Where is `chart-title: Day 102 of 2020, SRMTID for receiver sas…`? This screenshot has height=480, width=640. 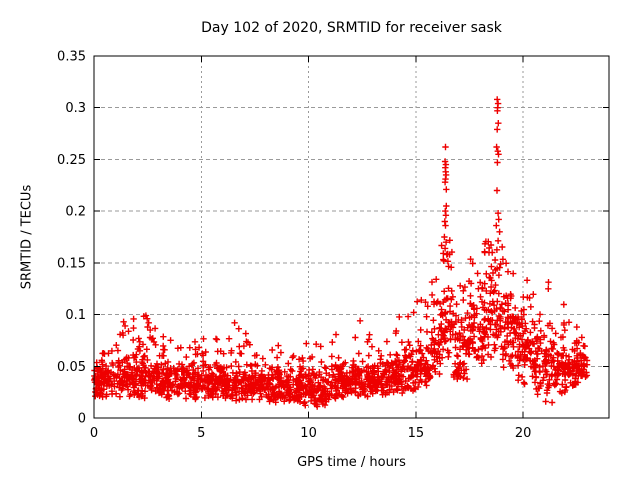 chart-title: Day 102 of 2020, SRMTID for receiver sas… is located at coordinates (351, 28).